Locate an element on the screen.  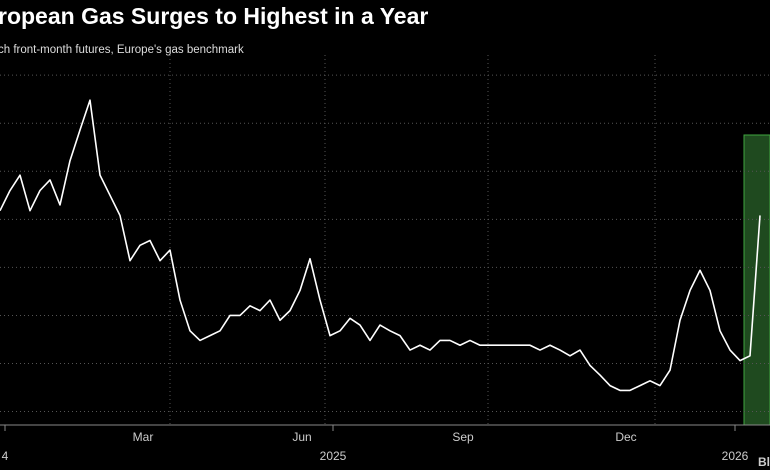
x-tick-label: Jun is located at coordinates (301, 437).